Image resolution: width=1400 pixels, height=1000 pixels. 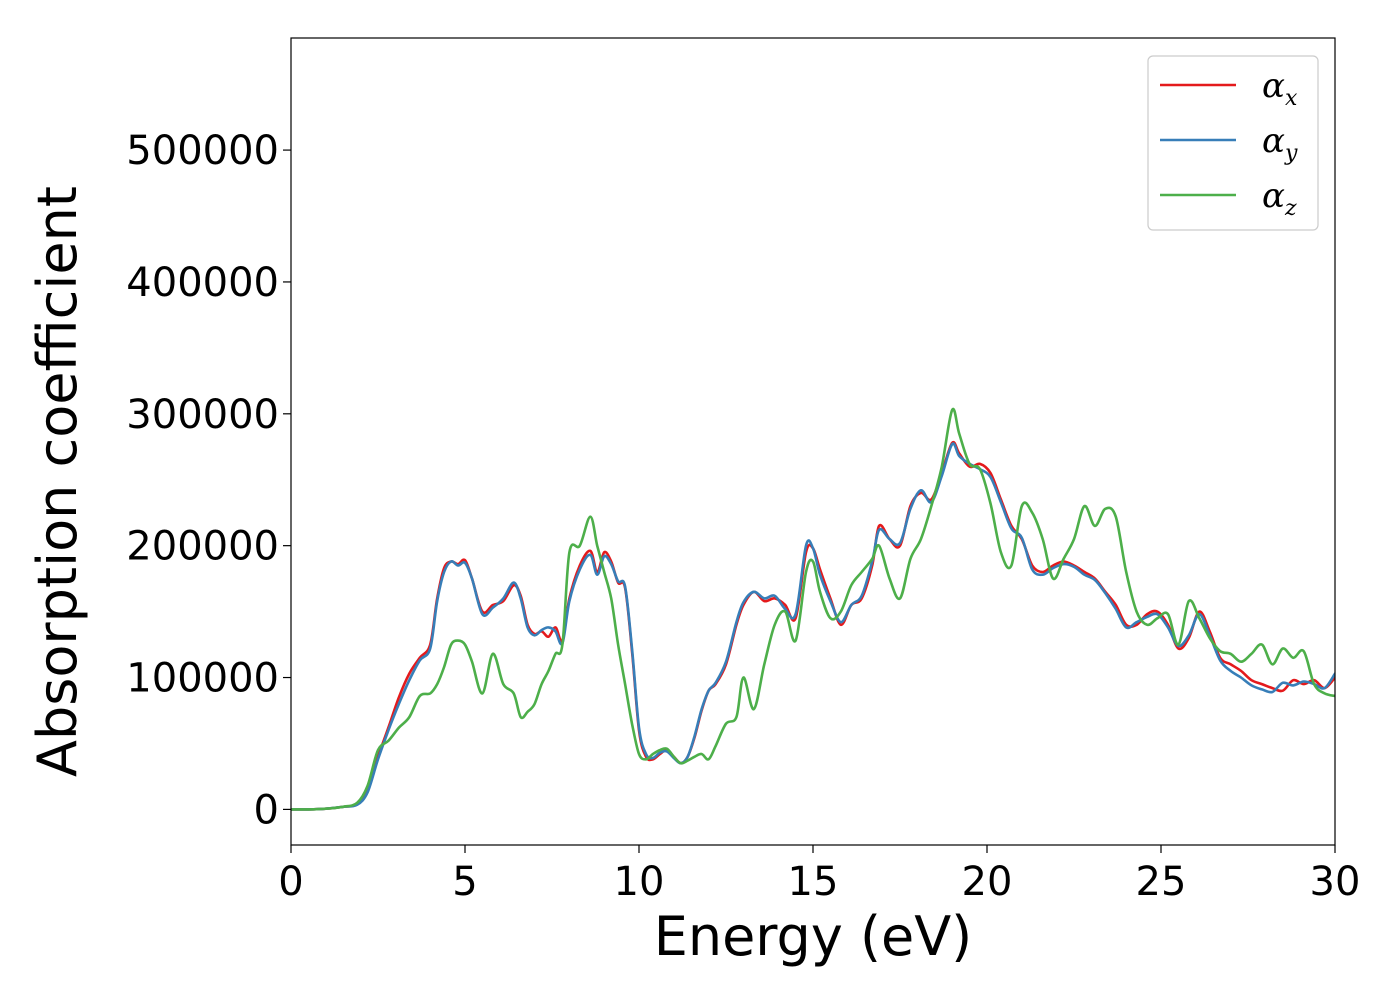 I want to click on y-tick-label: 200000, so click(x=202, y=547).